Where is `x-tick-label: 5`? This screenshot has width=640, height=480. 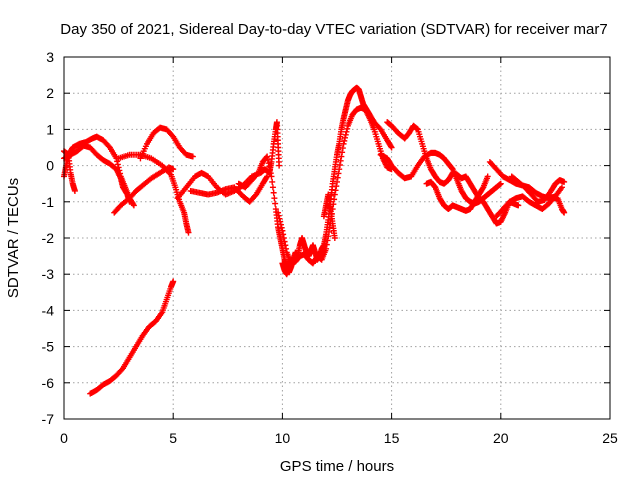 x-tick-label: 5 is located at coordinates (173, 438).